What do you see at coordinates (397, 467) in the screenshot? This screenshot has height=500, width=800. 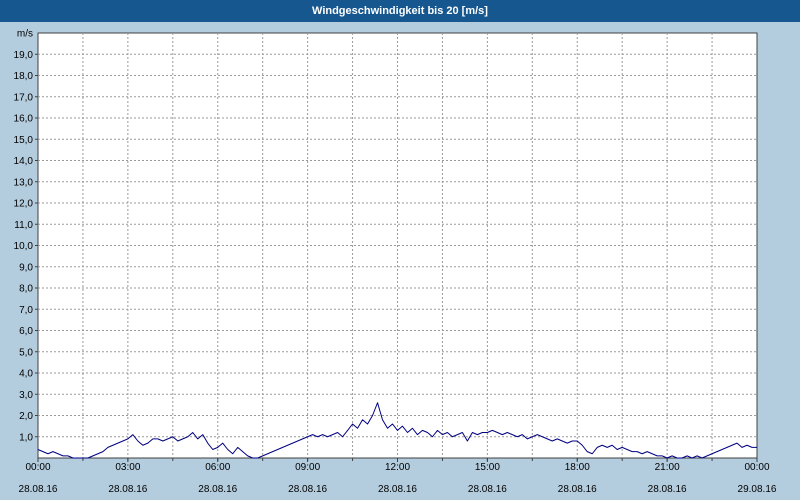 I see `x-axis-time-label: 12:00` at bounding box center [397, 467].